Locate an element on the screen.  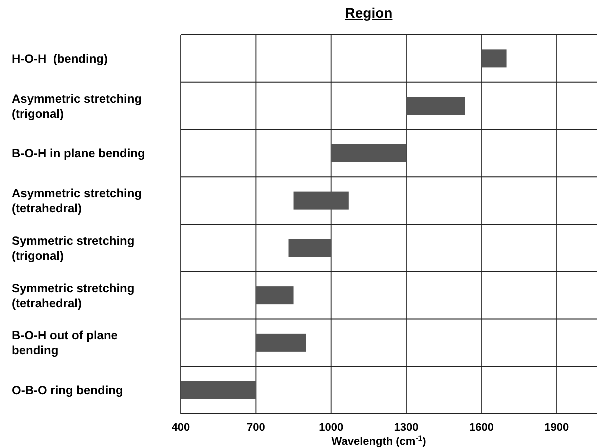
x-tick-label: 1300 is located at coordinates (406, 428).